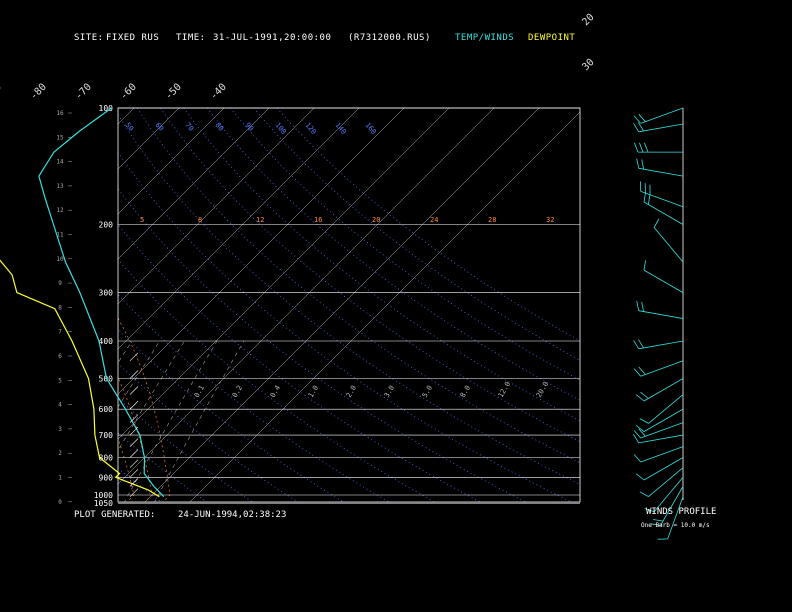 This screenshot has height=612, width=792. I want to click on pressure-label: 300, so click(106, 293).